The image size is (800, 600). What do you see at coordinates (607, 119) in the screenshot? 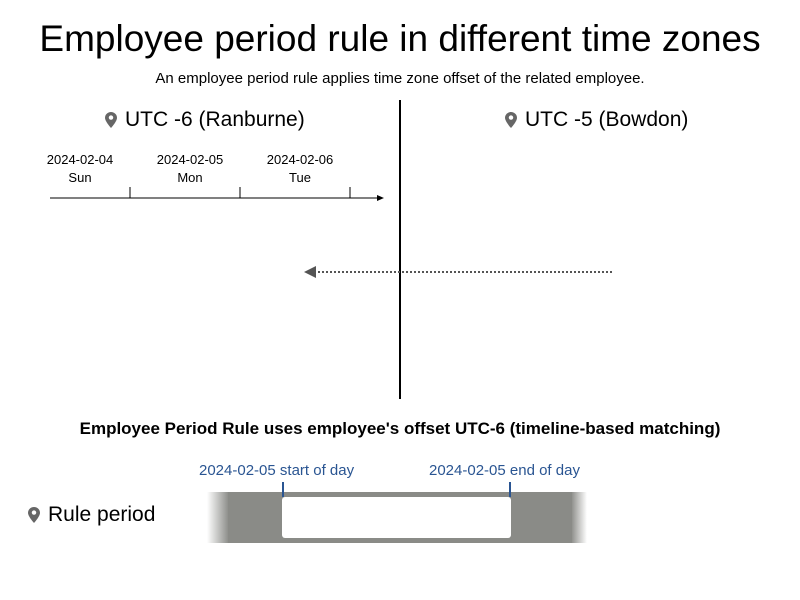
I see `zone-right-label: UTC -5 (Bowdon)` at bounding box center [607, 119].